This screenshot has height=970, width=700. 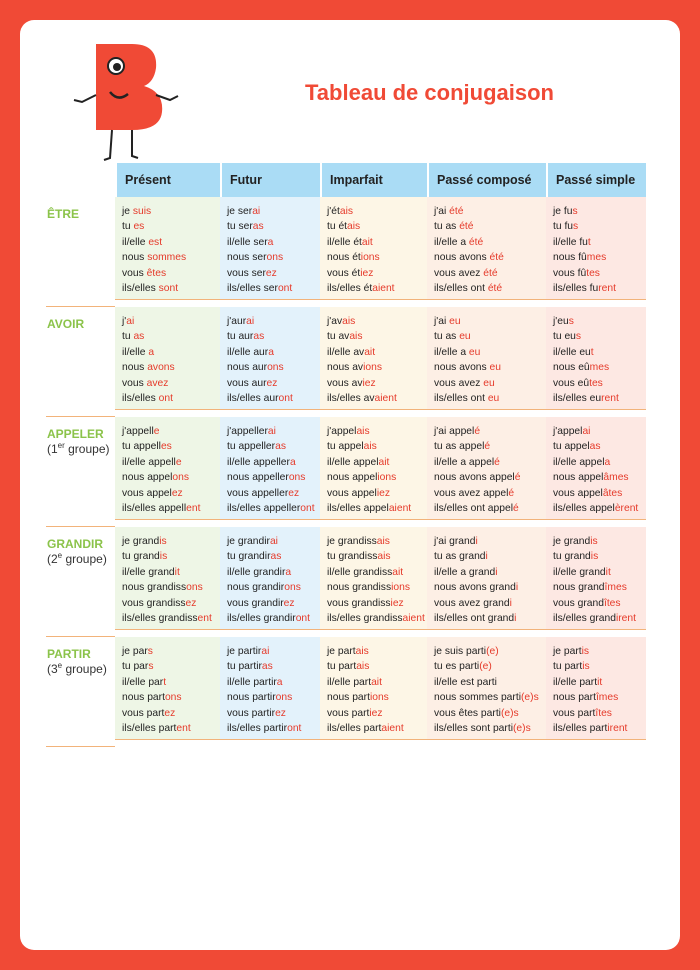 I want to click on ending: e, so click(x=178, y=462).